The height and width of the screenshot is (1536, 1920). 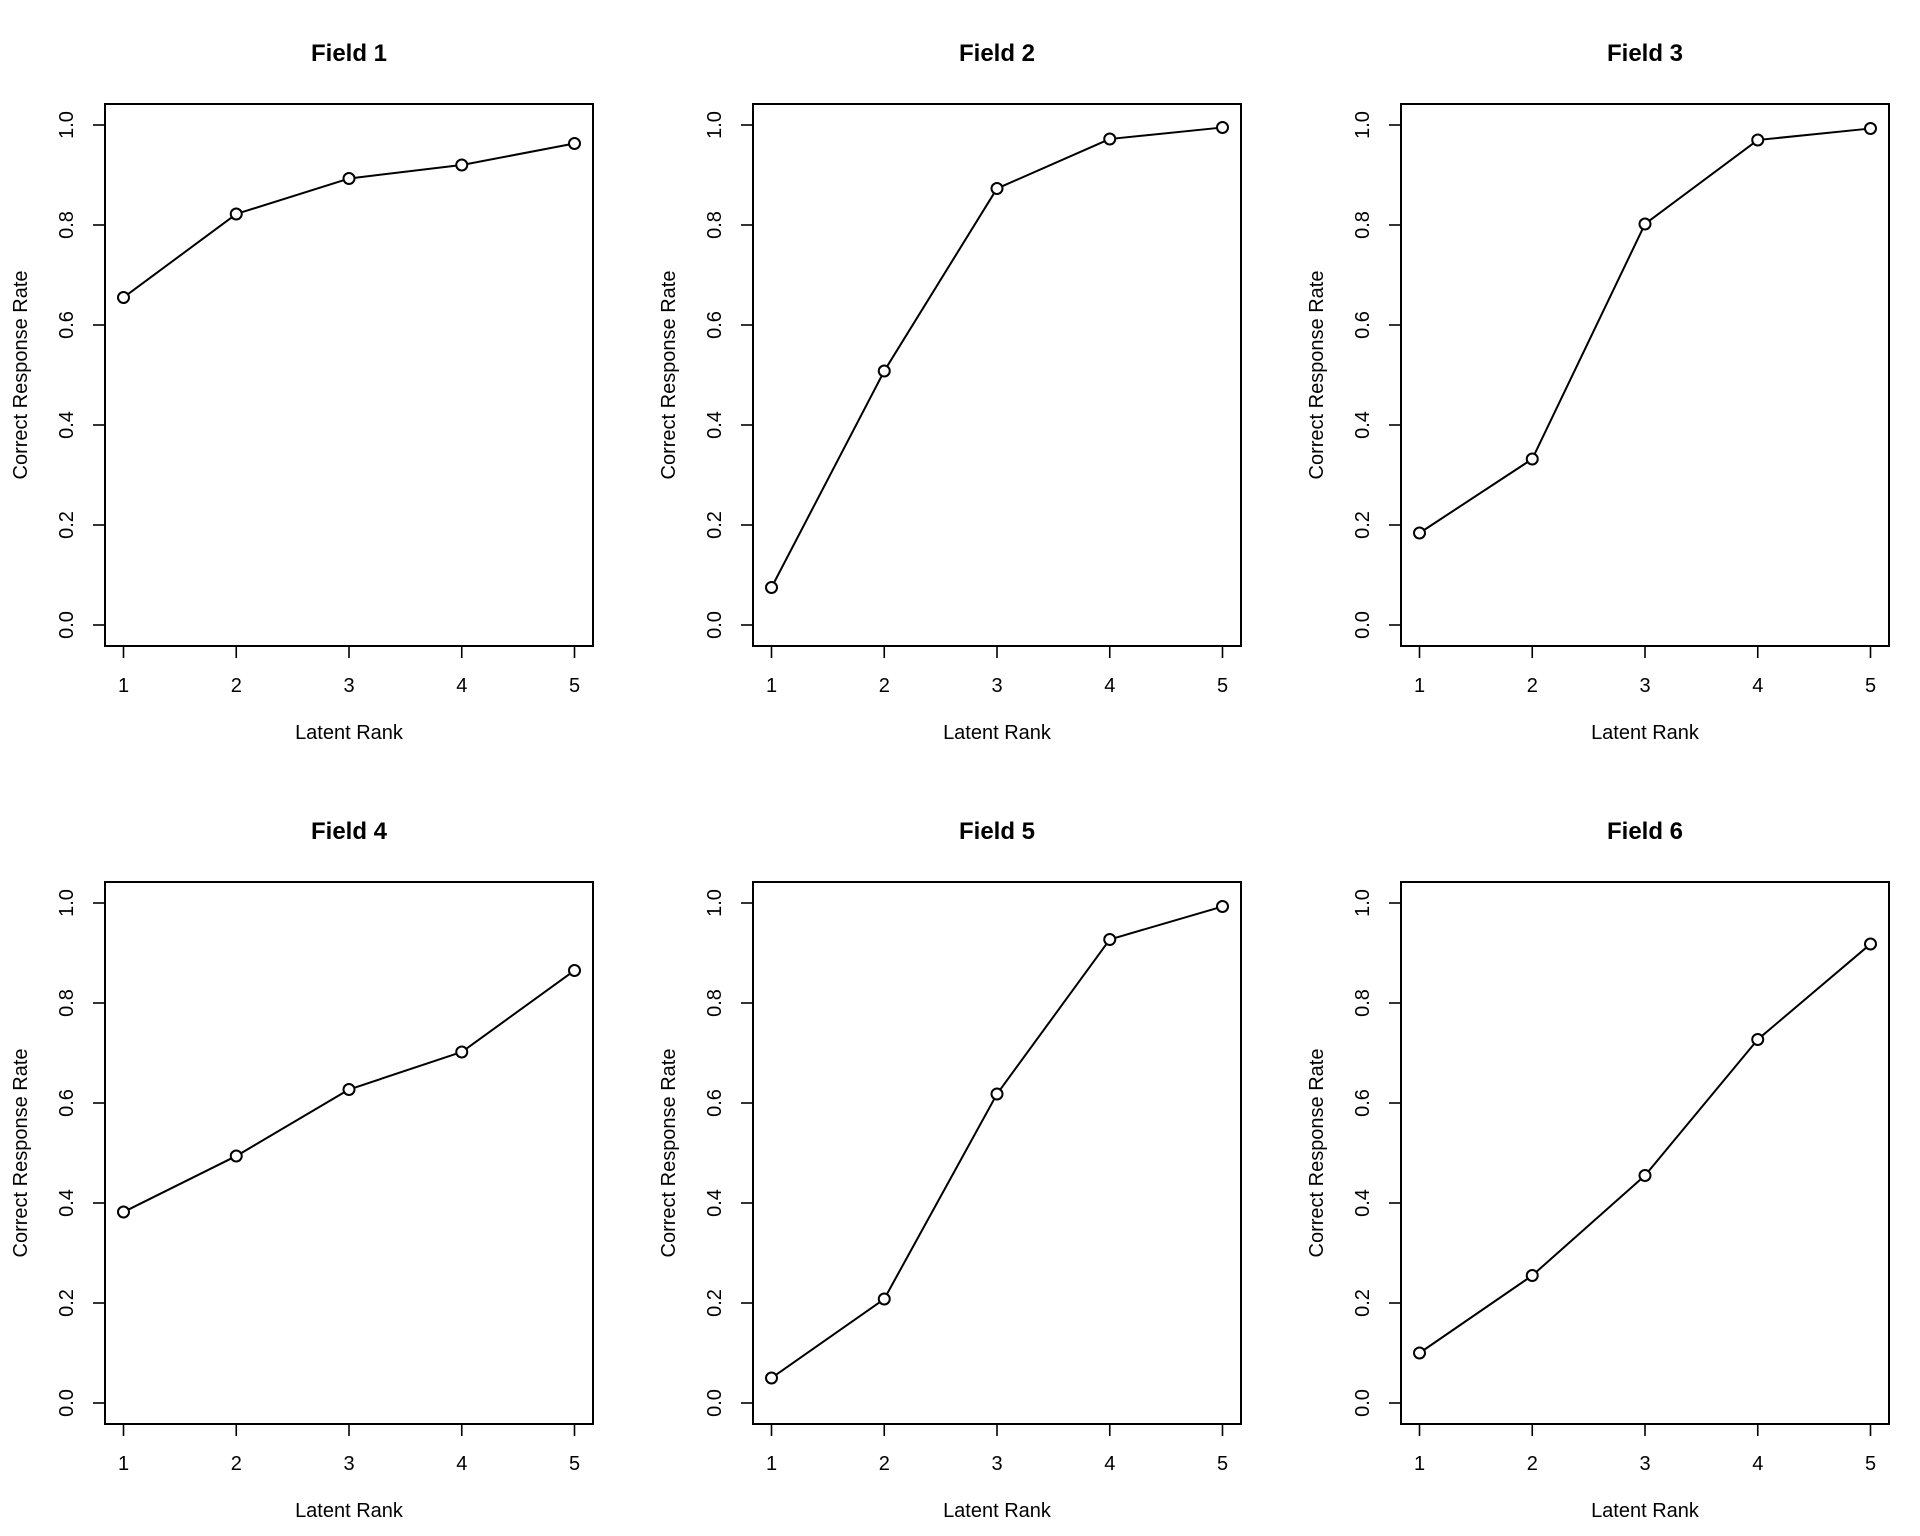 I want to click on panel-3-y-tick-label: 0.6, so click(x=1363, y=325).